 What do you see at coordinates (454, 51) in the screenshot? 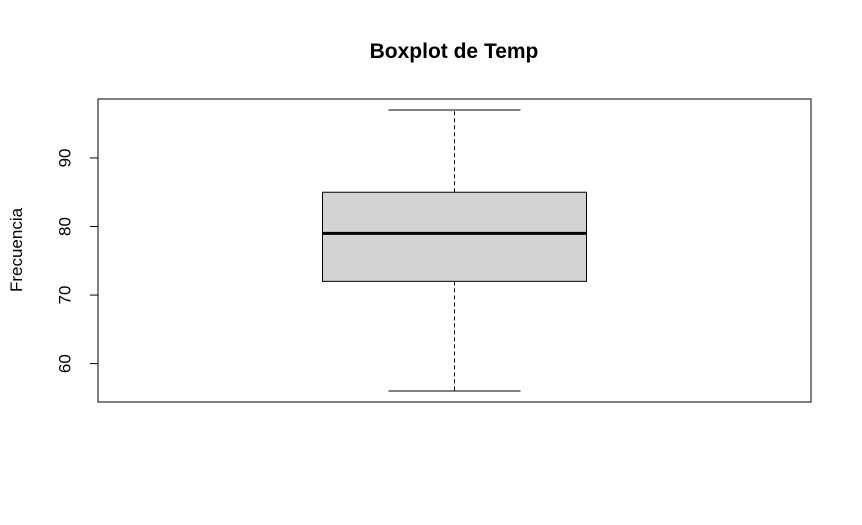
I see `chart-title: Boxplot de Temp` at bounding box center [454, 51].